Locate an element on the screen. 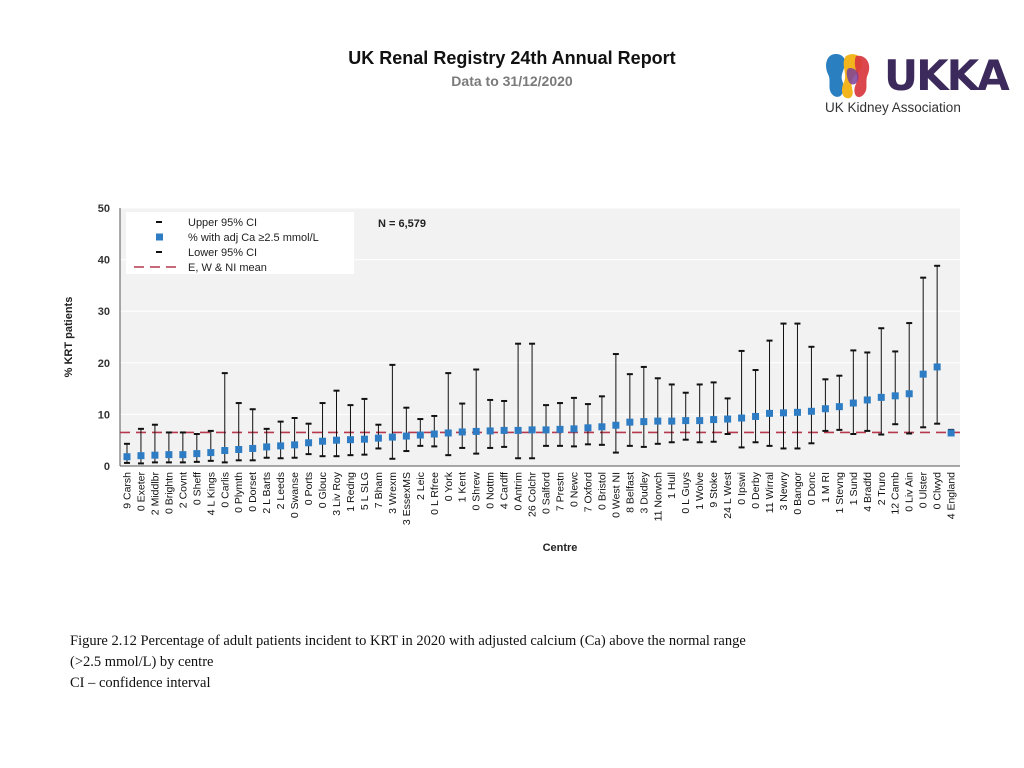  x-tick-label: 0 Exeter is located at coordinates (141, 492).